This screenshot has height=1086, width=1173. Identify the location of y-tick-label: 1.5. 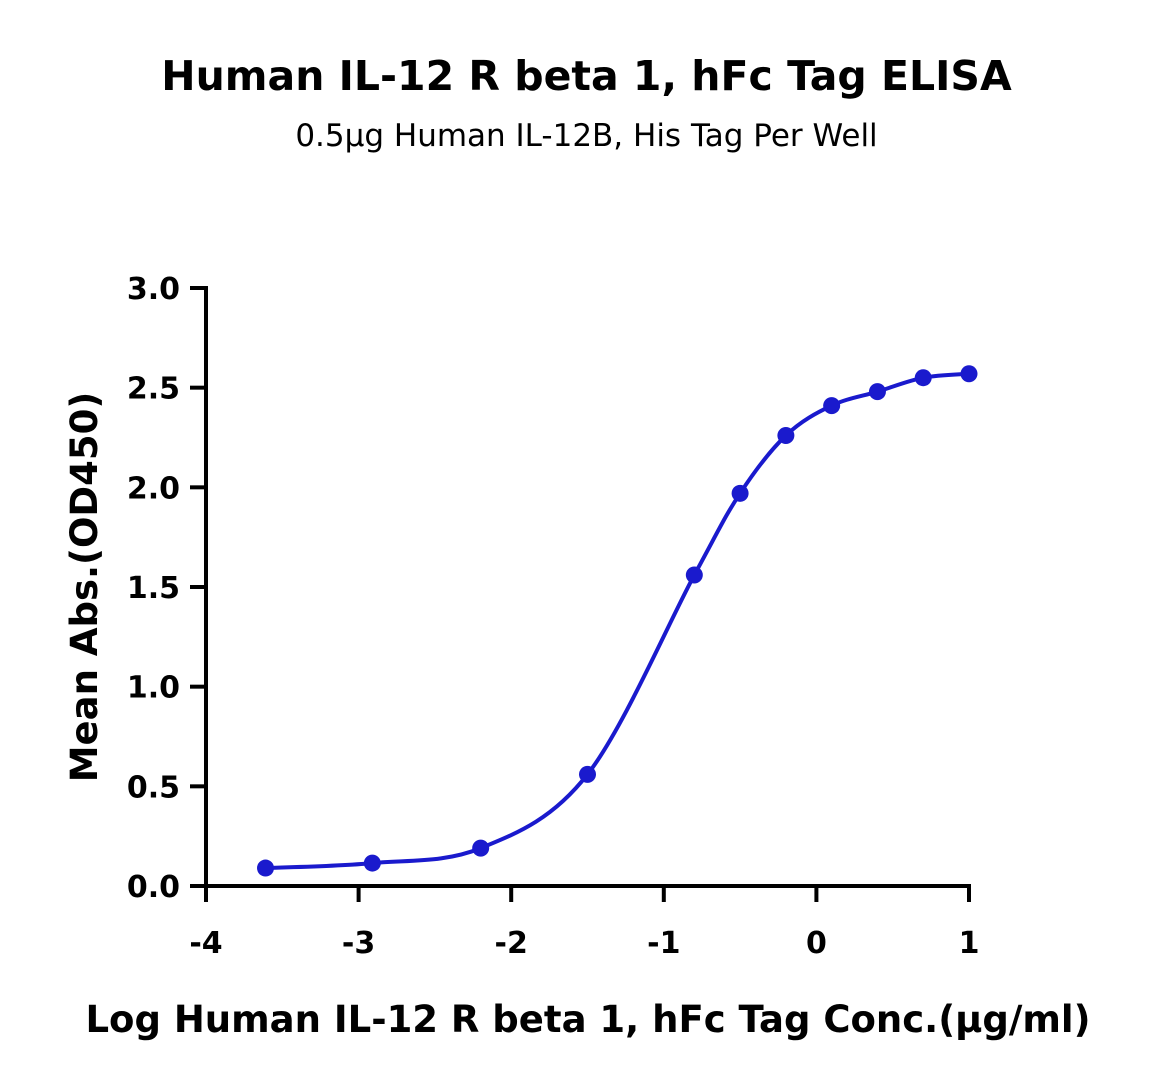
(153, 588).